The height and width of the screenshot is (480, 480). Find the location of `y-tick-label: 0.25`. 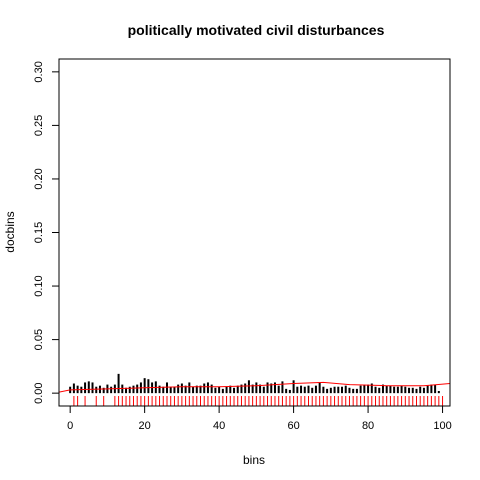

y-tick-label: 0.25 is located at coordinates (39, 125).